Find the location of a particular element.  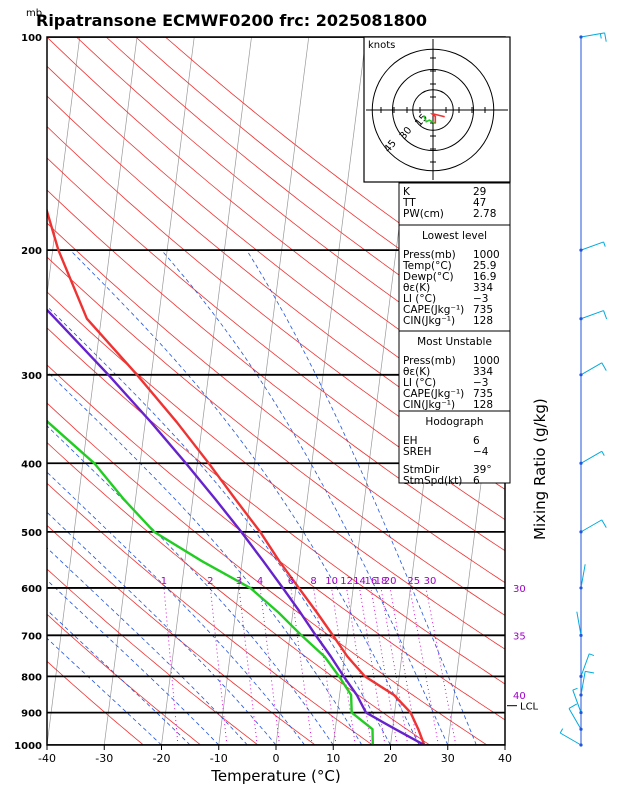

x-axis-label: Temperature (°C) is located at coordinates (275, 776).